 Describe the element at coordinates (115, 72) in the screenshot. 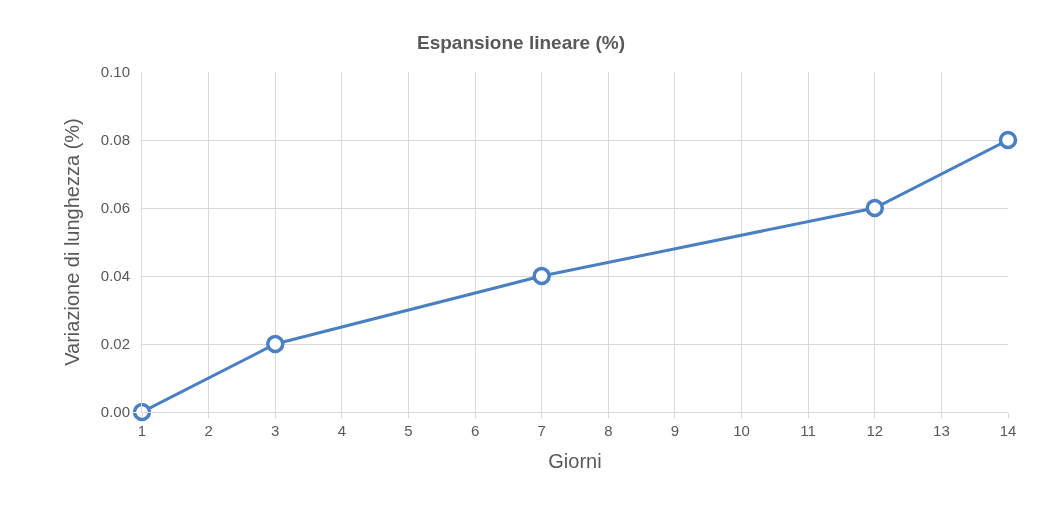

I see `y-tick-label: 0.10` at that location.